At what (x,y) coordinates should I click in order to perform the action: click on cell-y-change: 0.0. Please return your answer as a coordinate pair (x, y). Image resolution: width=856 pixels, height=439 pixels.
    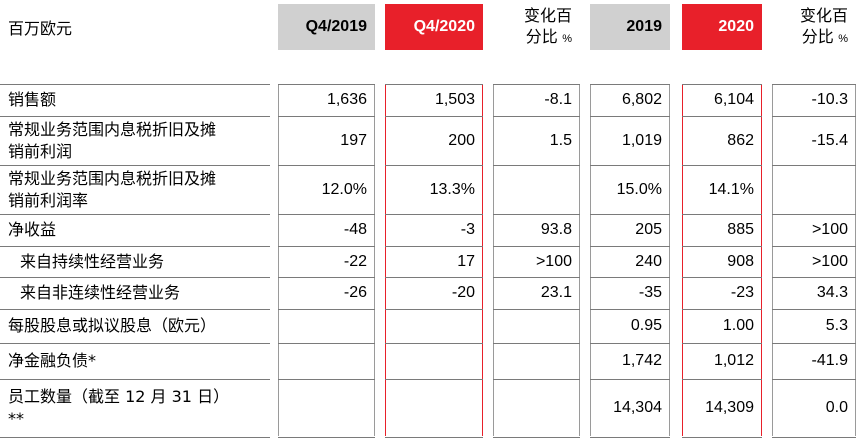
    Looking at the image, I should click on (836, 407).